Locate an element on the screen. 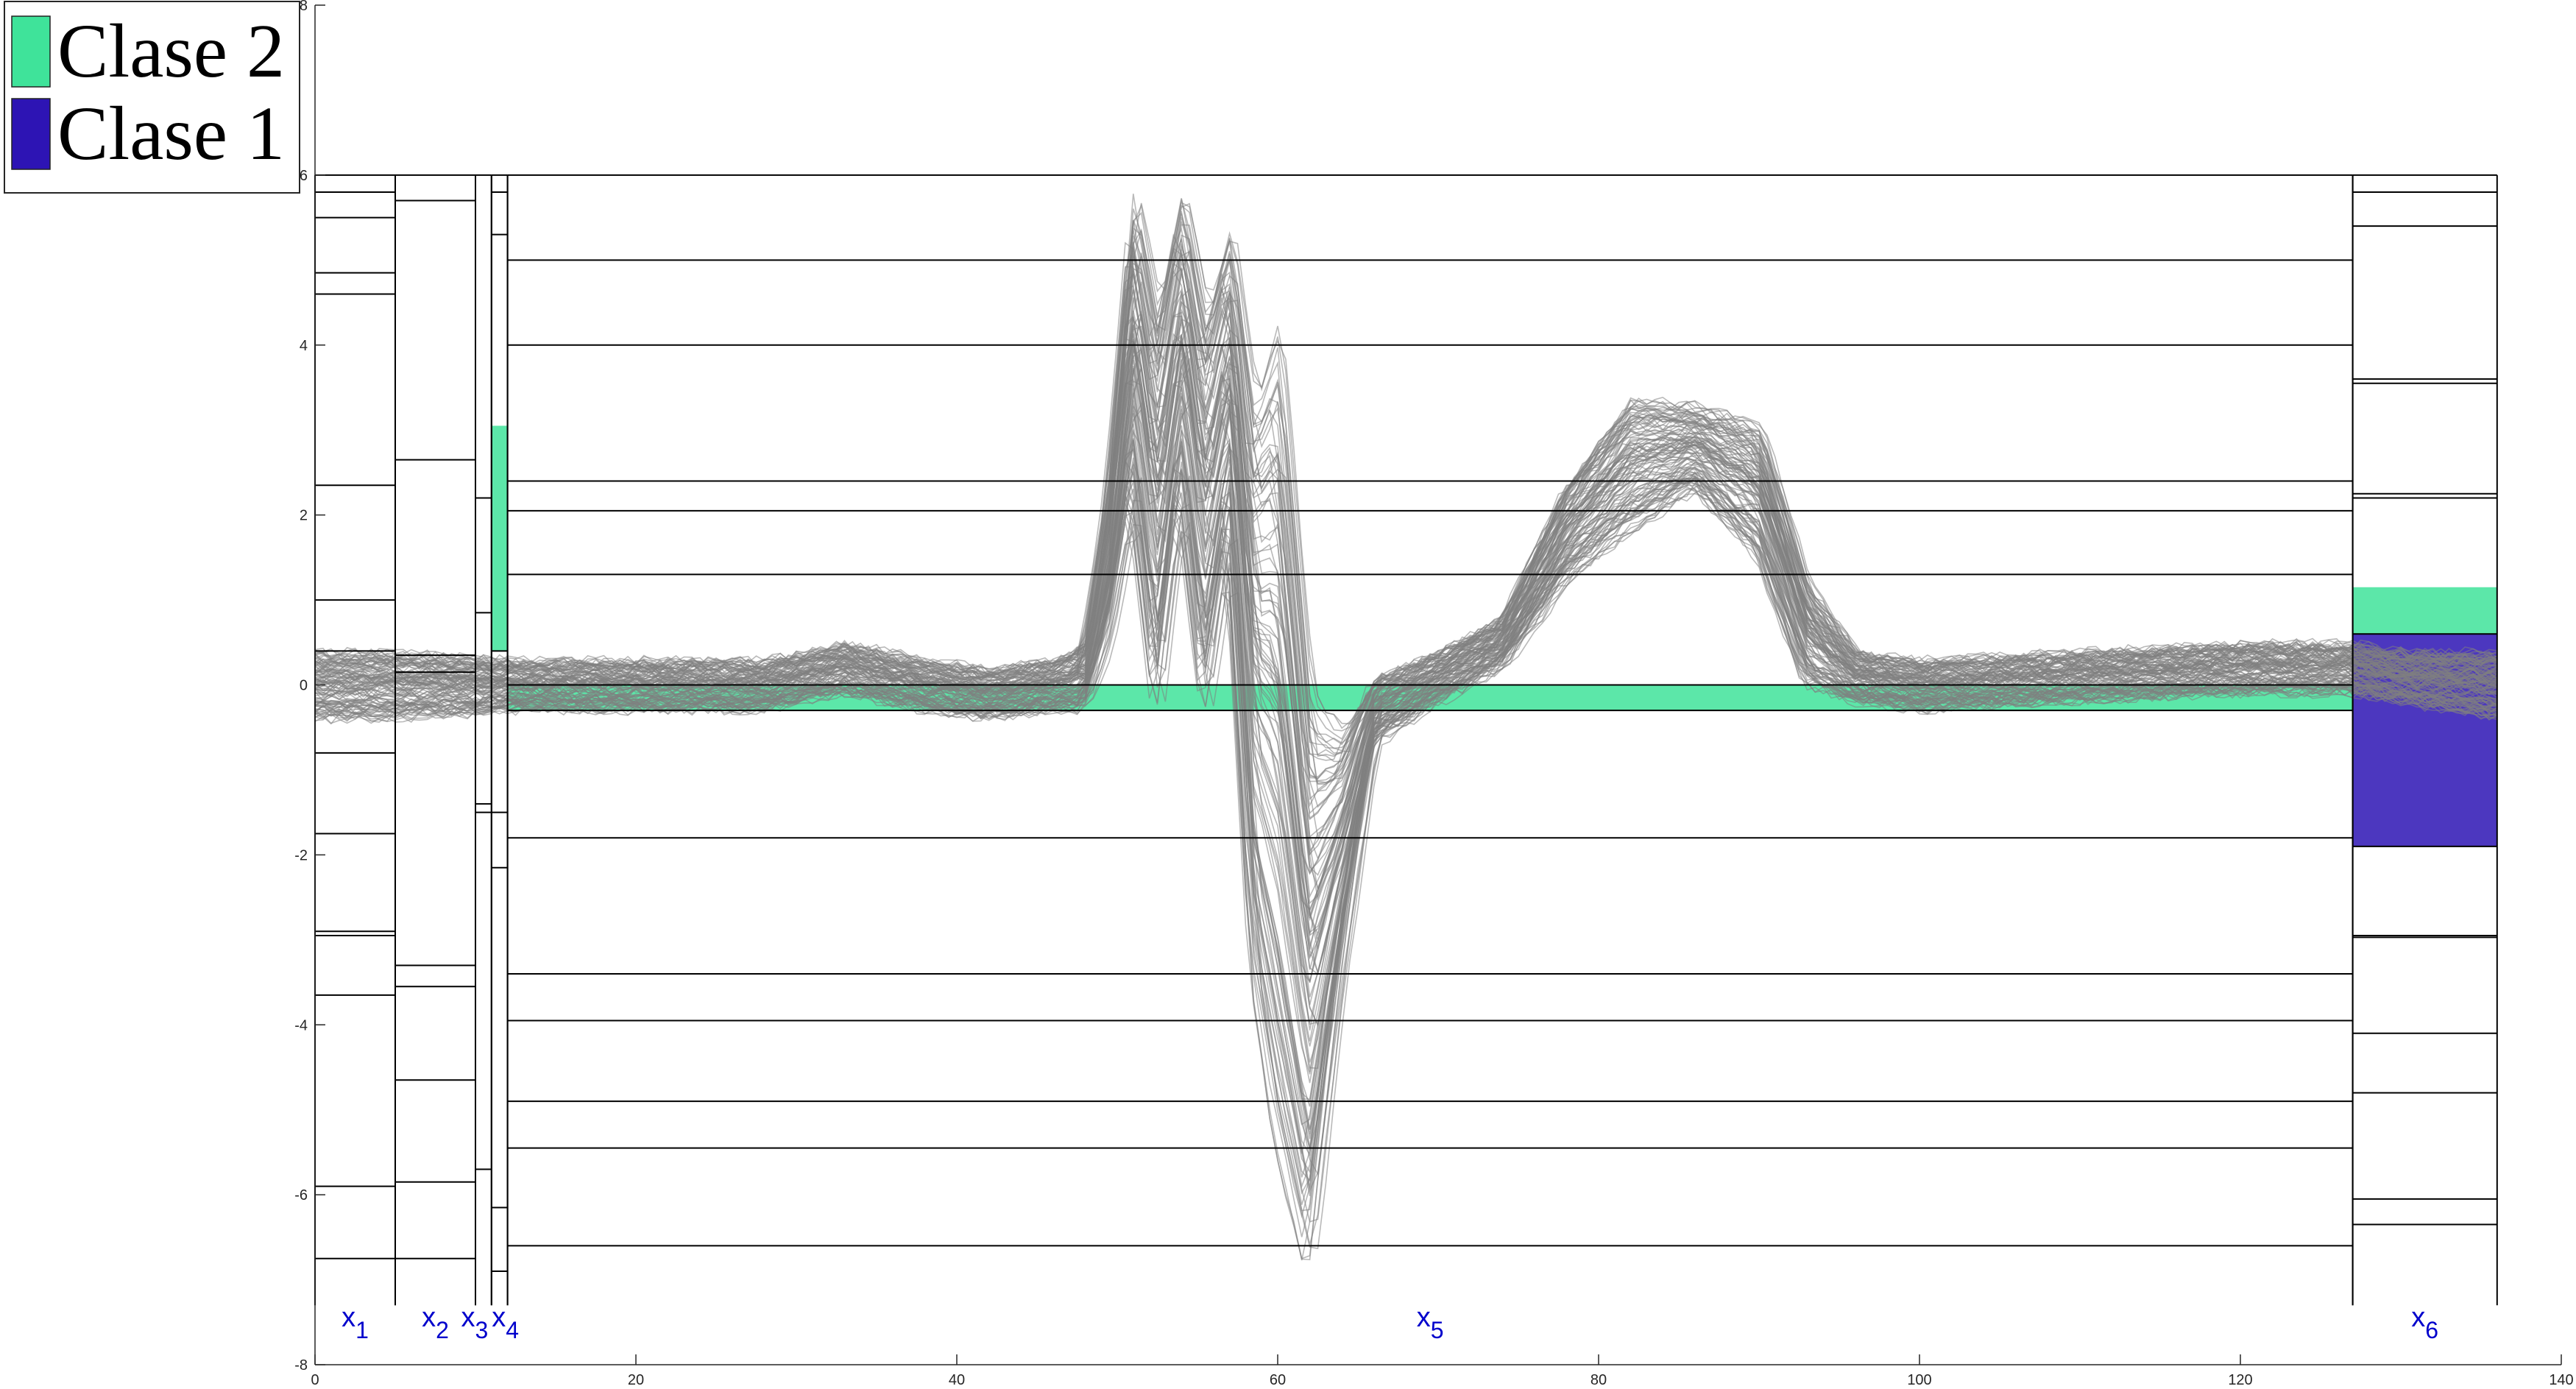  variable-label-x1: x1 is located at coordinates (355, 1322).